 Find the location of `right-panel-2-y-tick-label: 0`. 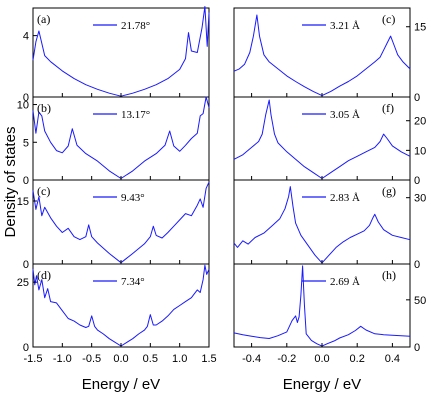

right-panel-2-y-tick-label: 0 is located at coordinates (417, 181).